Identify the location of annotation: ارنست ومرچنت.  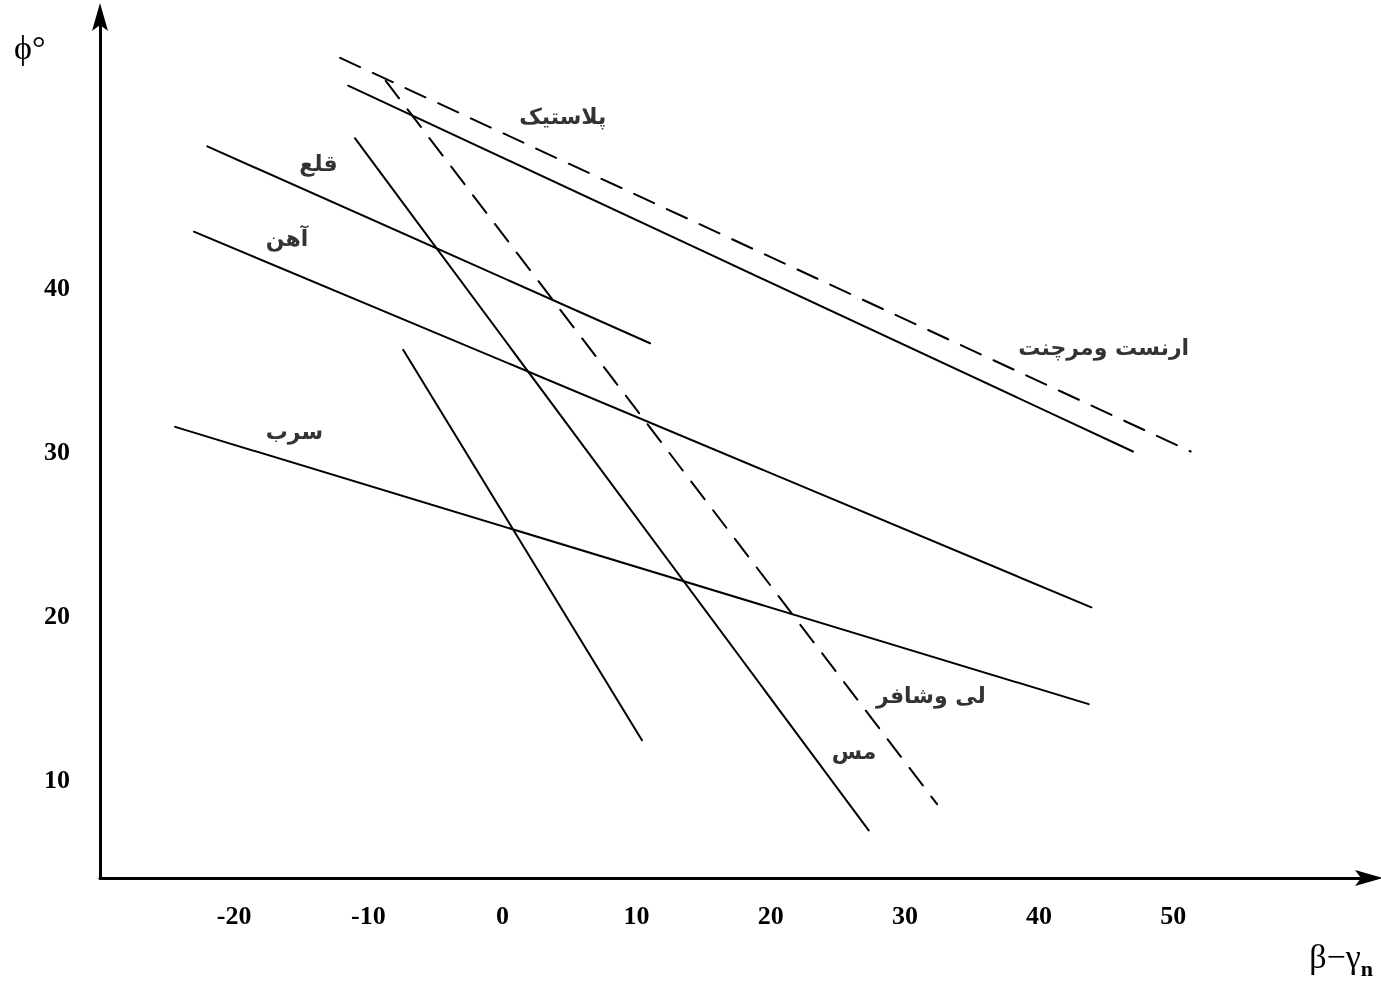
(1104, 348).